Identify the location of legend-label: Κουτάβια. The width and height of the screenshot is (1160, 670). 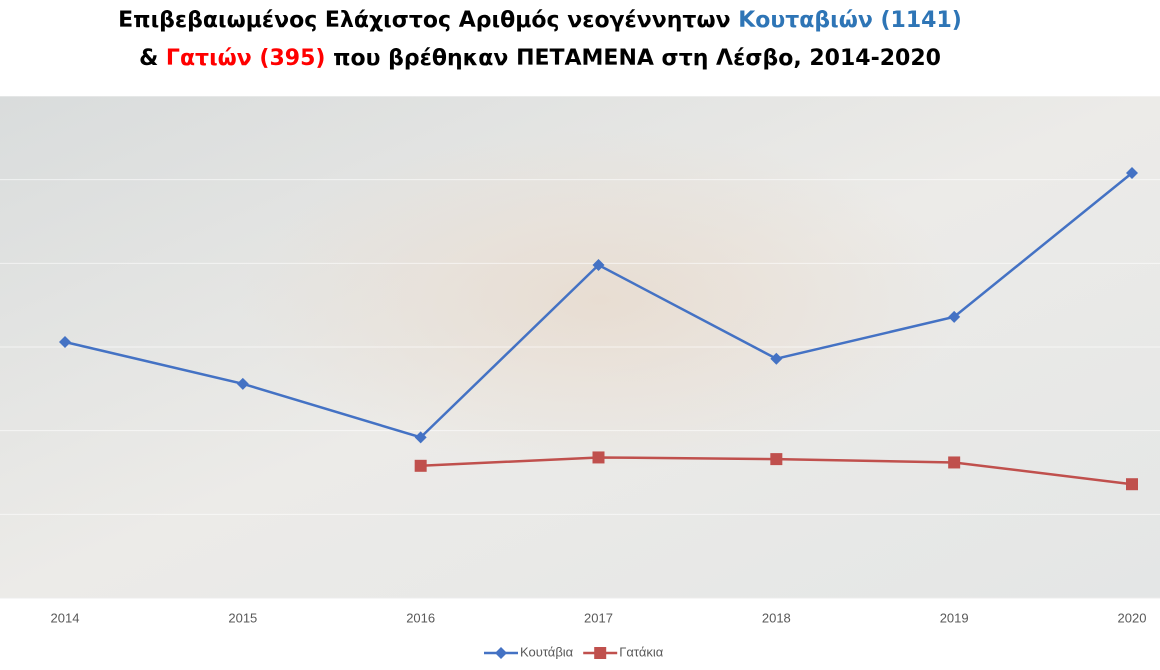
(547, 651).